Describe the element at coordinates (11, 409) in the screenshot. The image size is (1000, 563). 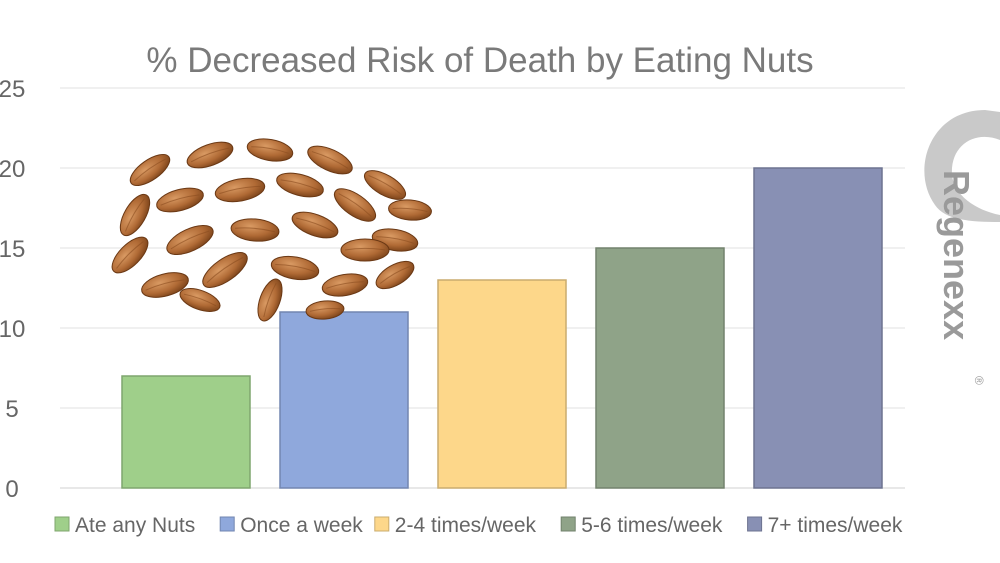
I see `y-tick-label: 5` at that location.